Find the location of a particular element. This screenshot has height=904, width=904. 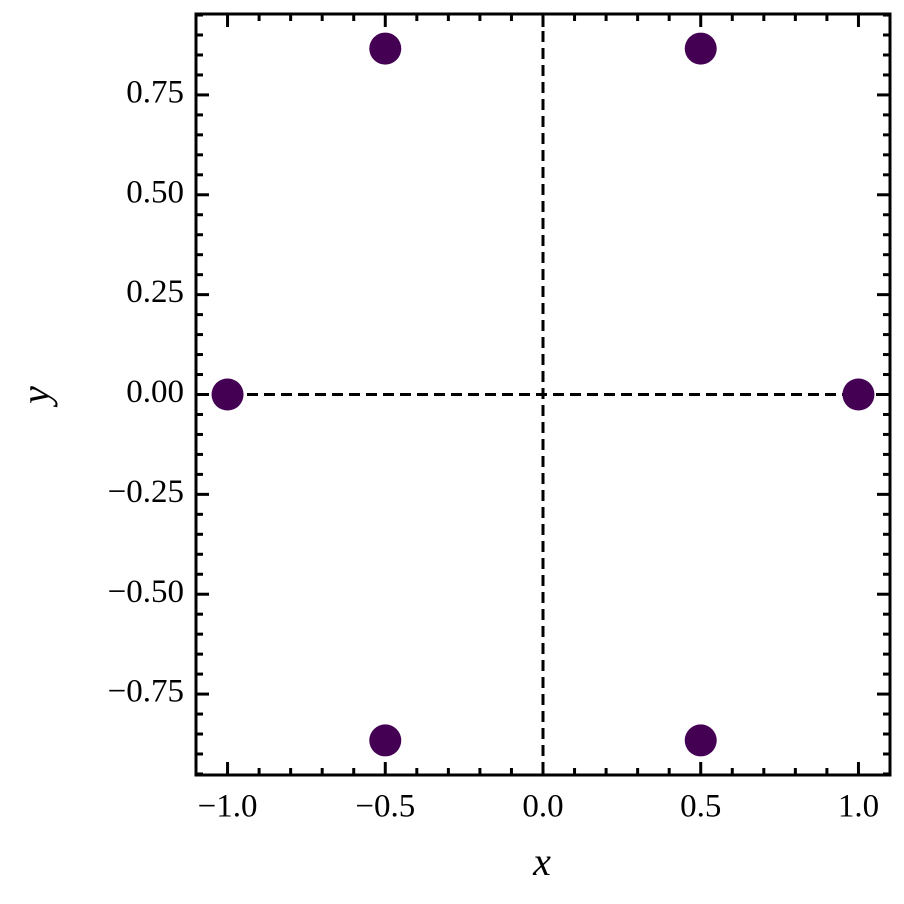

x-tick-label: 0.5 is located at coordinates (700, 807).